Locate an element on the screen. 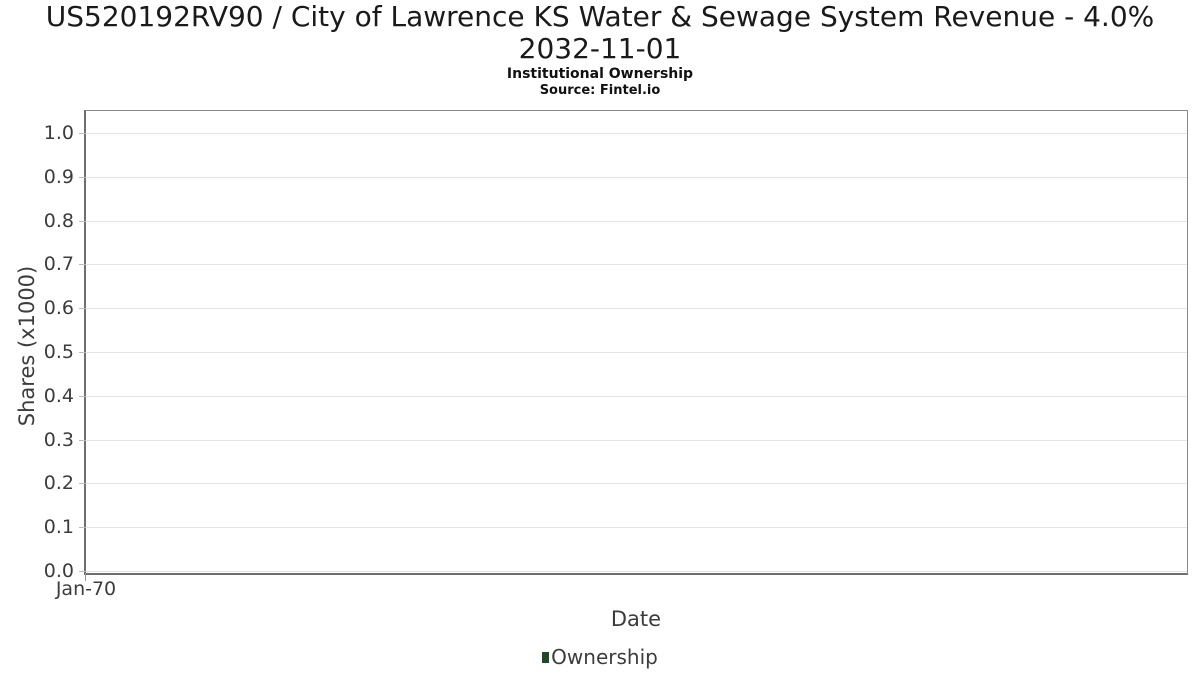 The height and width of the screenshot is (675, 1200). y-tick-label: 1.0 is located at coordinates (58, 133).